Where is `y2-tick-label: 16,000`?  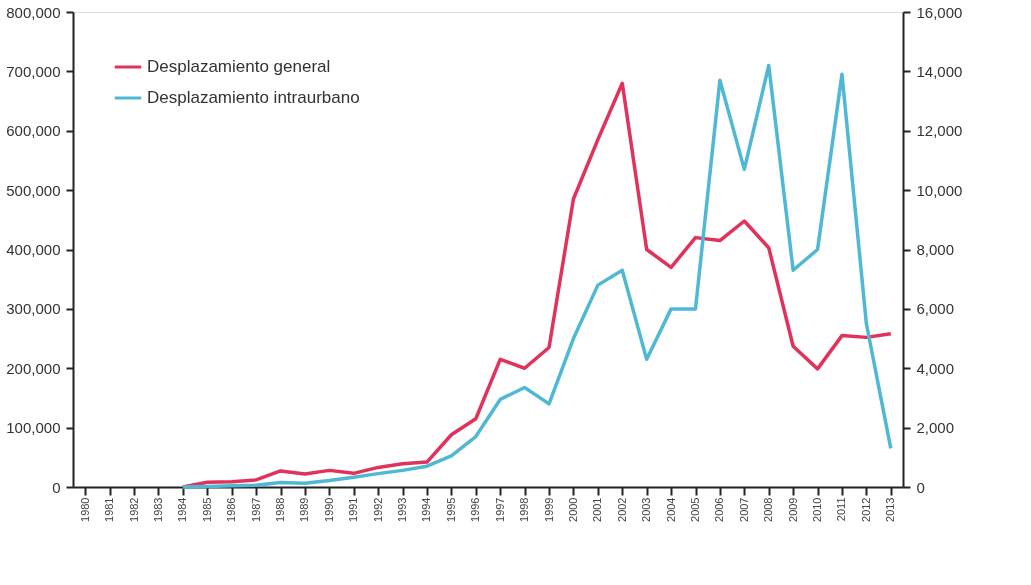
y2-tick-label: 16,000 is located at coordinates (939, 12).